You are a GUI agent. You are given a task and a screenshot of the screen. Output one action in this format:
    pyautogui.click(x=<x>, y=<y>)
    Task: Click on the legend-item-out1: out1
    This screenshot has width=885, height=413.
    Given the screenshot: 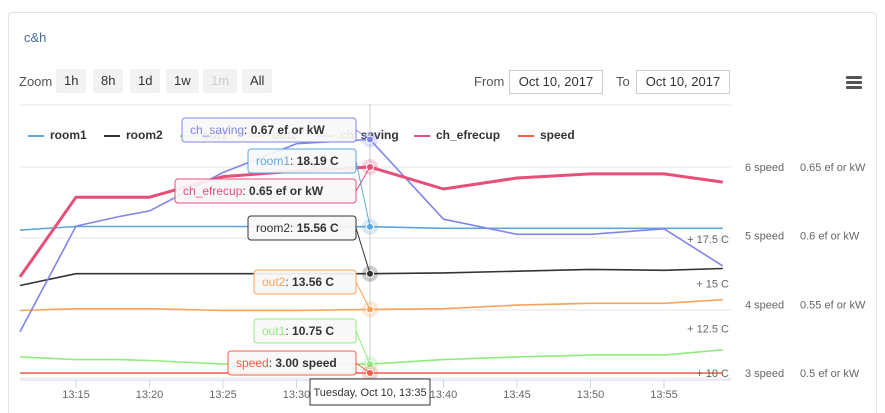 What is the action you would take?
    pyautogui.click(x=203, y=135)
    